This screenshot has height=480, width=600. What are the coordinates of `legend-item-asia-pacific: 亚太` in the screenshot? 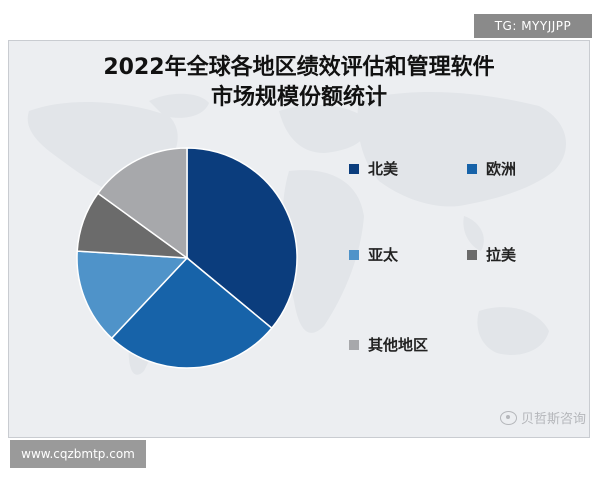 It's located at (373, 254).